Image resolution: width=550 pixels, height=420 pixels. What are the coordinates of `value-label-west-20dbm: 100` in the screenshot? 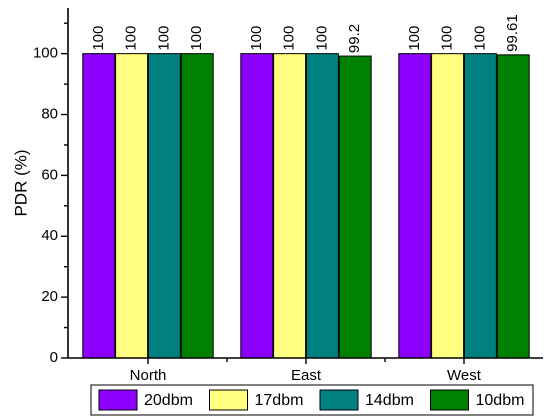 It's located at (414, 38).